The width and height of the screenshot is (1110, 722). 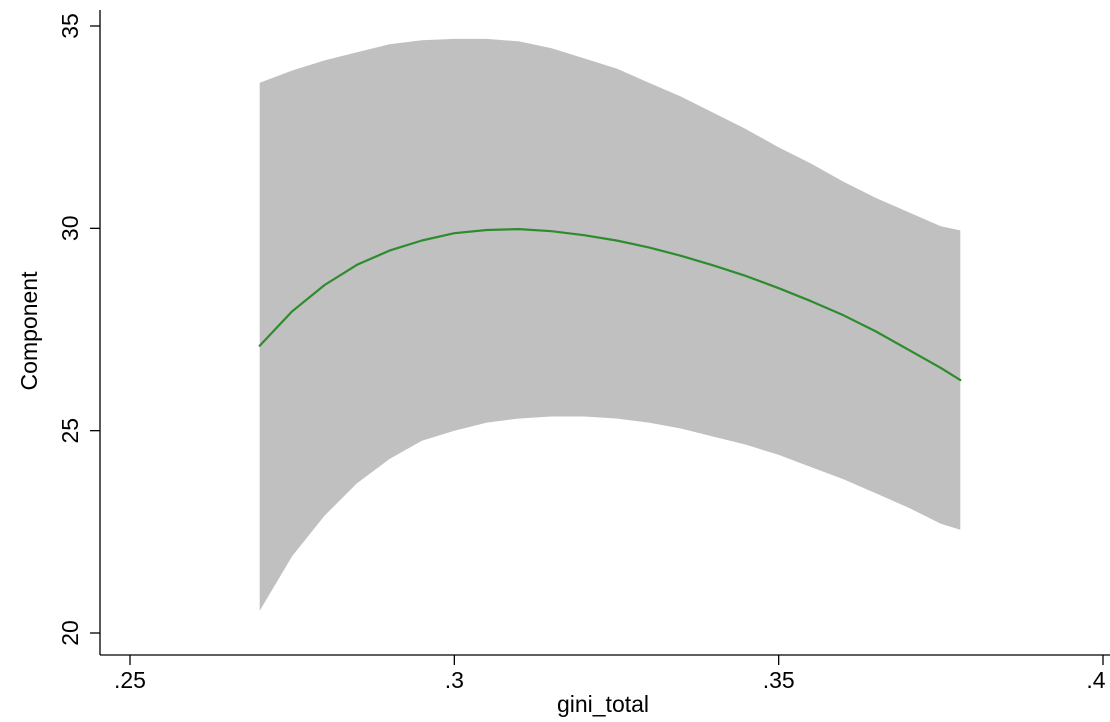 What do you see at coordinates (454, 680) in the screenshot?
I see `x-tick-label: .3` at bounding box center [454, 680].